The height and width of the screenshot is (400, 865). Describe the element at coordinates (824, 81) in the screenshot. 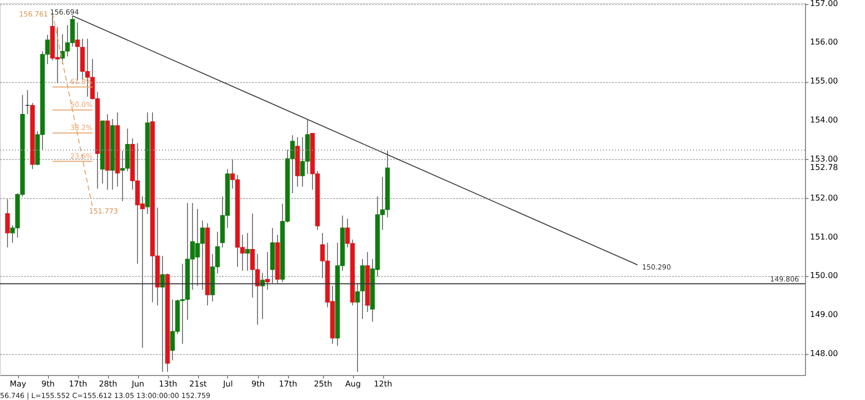

I see `y-tick-label: 155.00` at that location.